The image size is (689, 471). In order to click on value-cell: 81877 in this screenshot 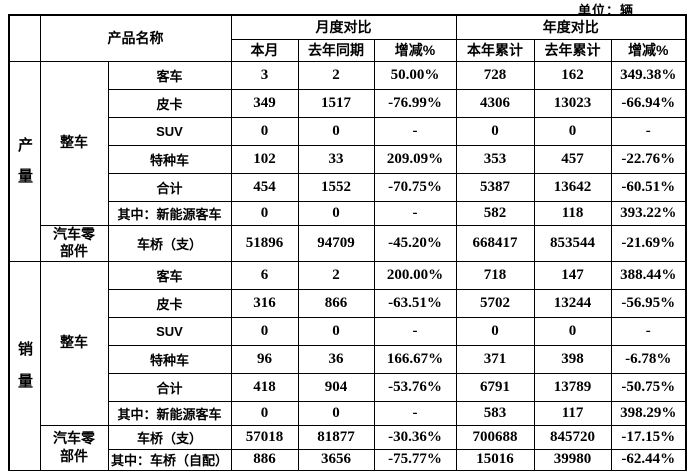, I will do `click(336, 437)`.